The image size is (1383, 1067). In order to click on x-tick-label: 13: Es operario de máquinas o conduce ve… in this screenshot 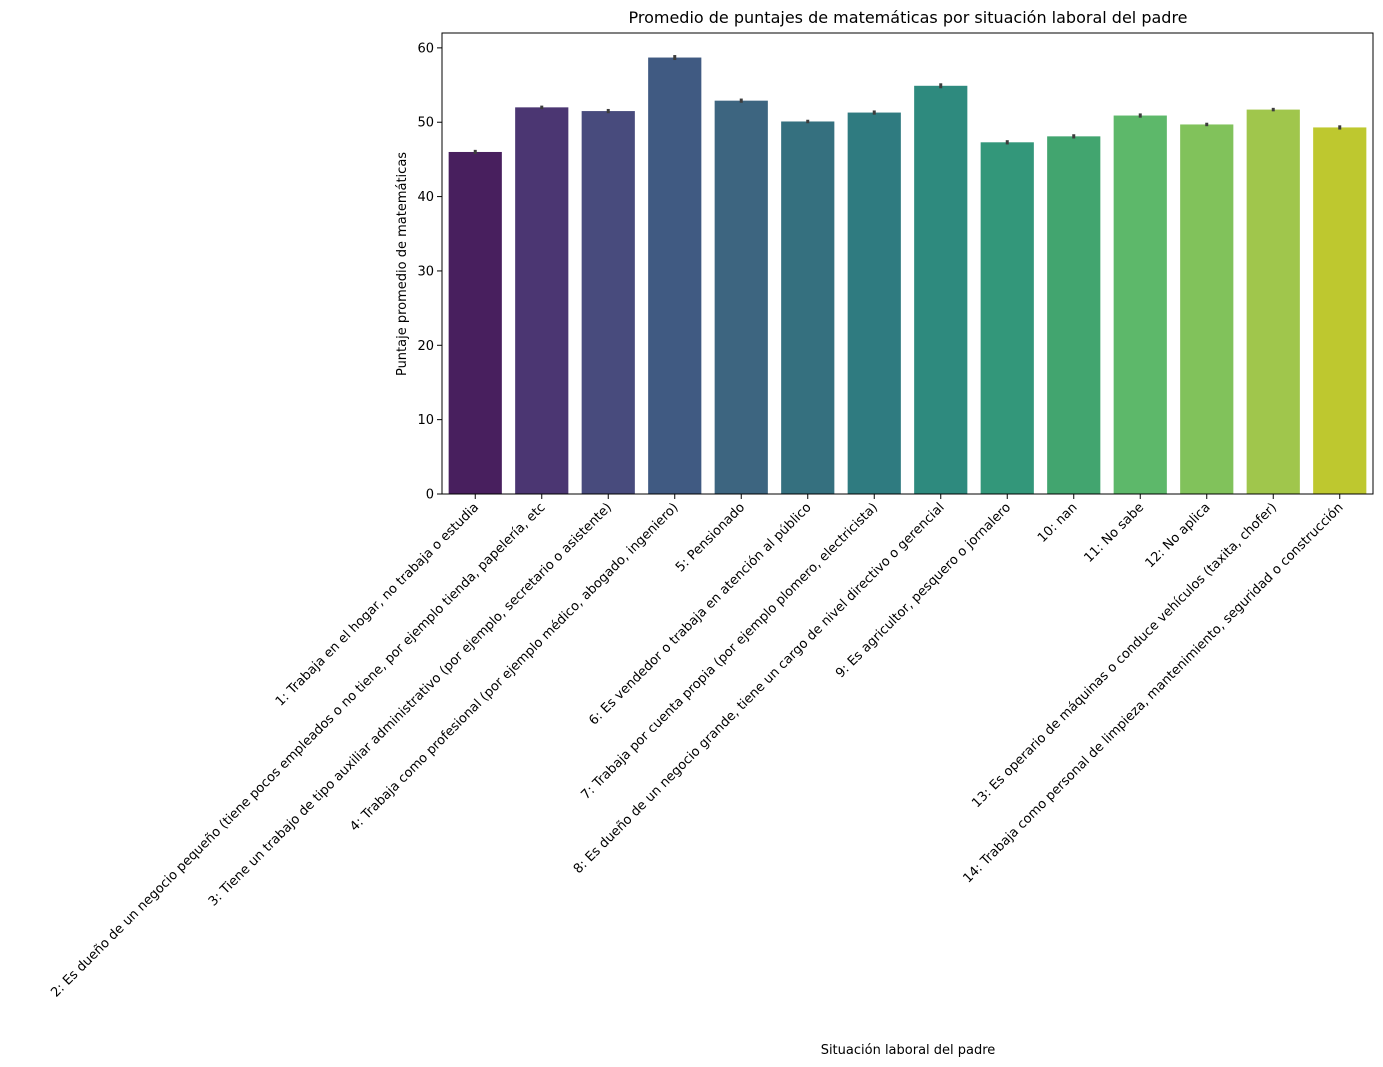, I will do `click(1124, 655)`.